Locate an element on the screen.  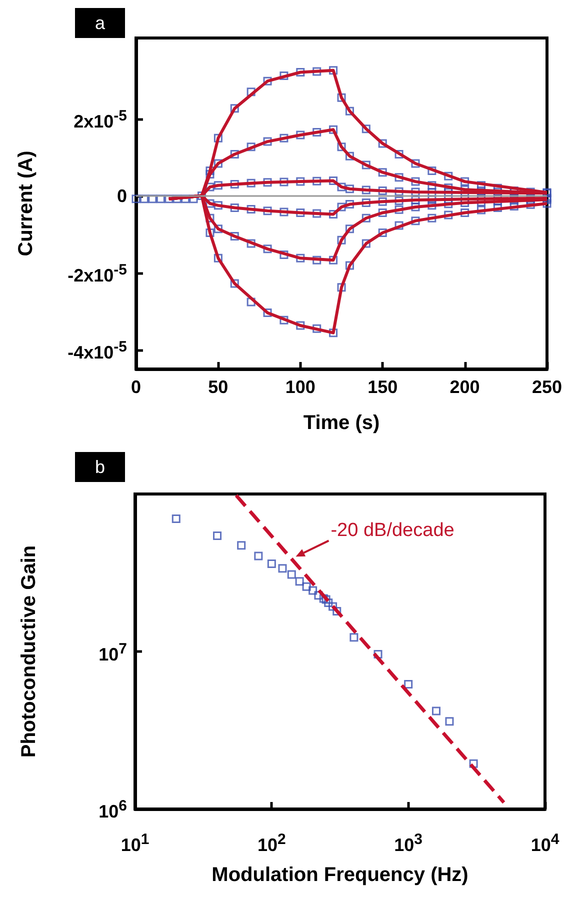
x-axis-title: Modulation Frequency (Hz) is located at coordinates (340, 875).